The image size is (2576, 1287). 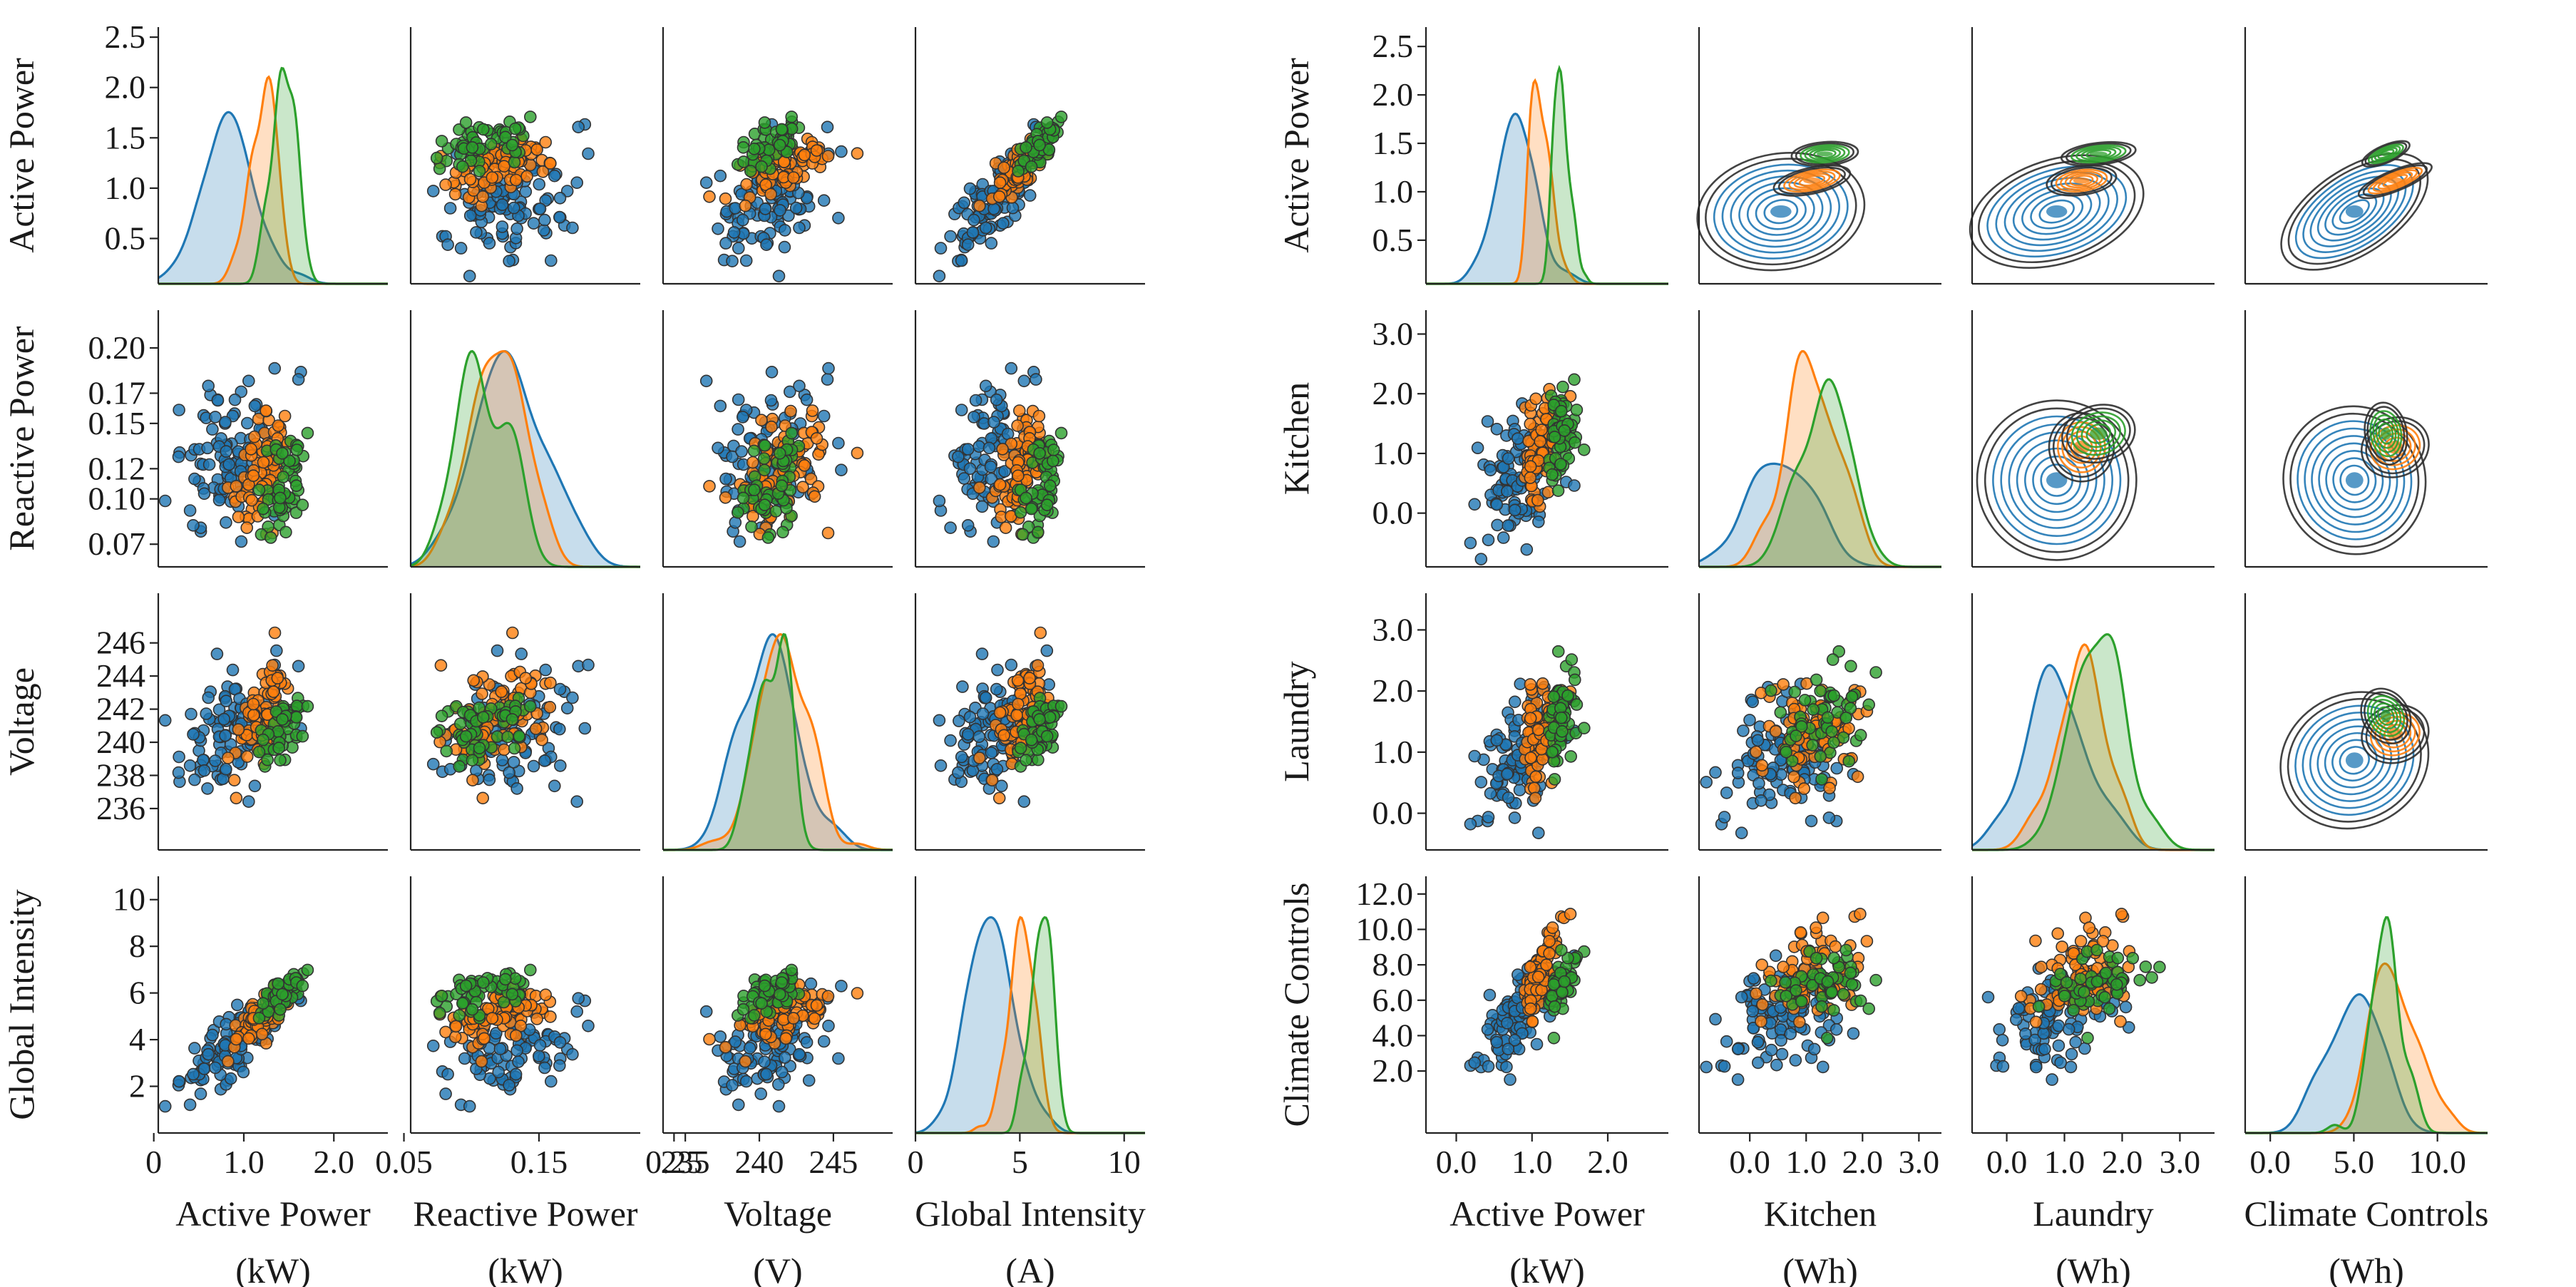 What do you see at coordinates (125, 87) in the screenshot?
I see `y-tick-label: 2.0` at bounding box center [125, 87].